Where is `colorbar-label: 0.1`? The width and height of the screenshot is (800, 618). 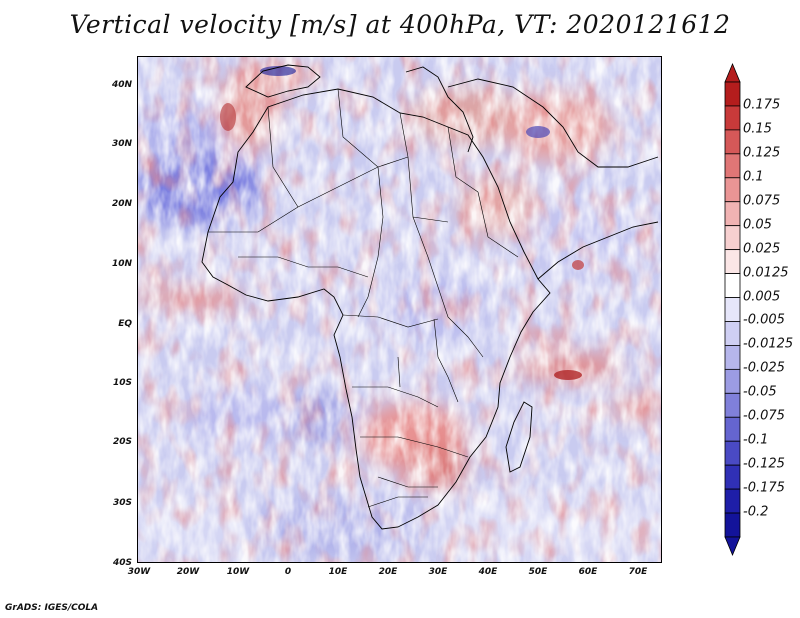 colorbar-label: 0.1 is located at coordinates (753, 177).